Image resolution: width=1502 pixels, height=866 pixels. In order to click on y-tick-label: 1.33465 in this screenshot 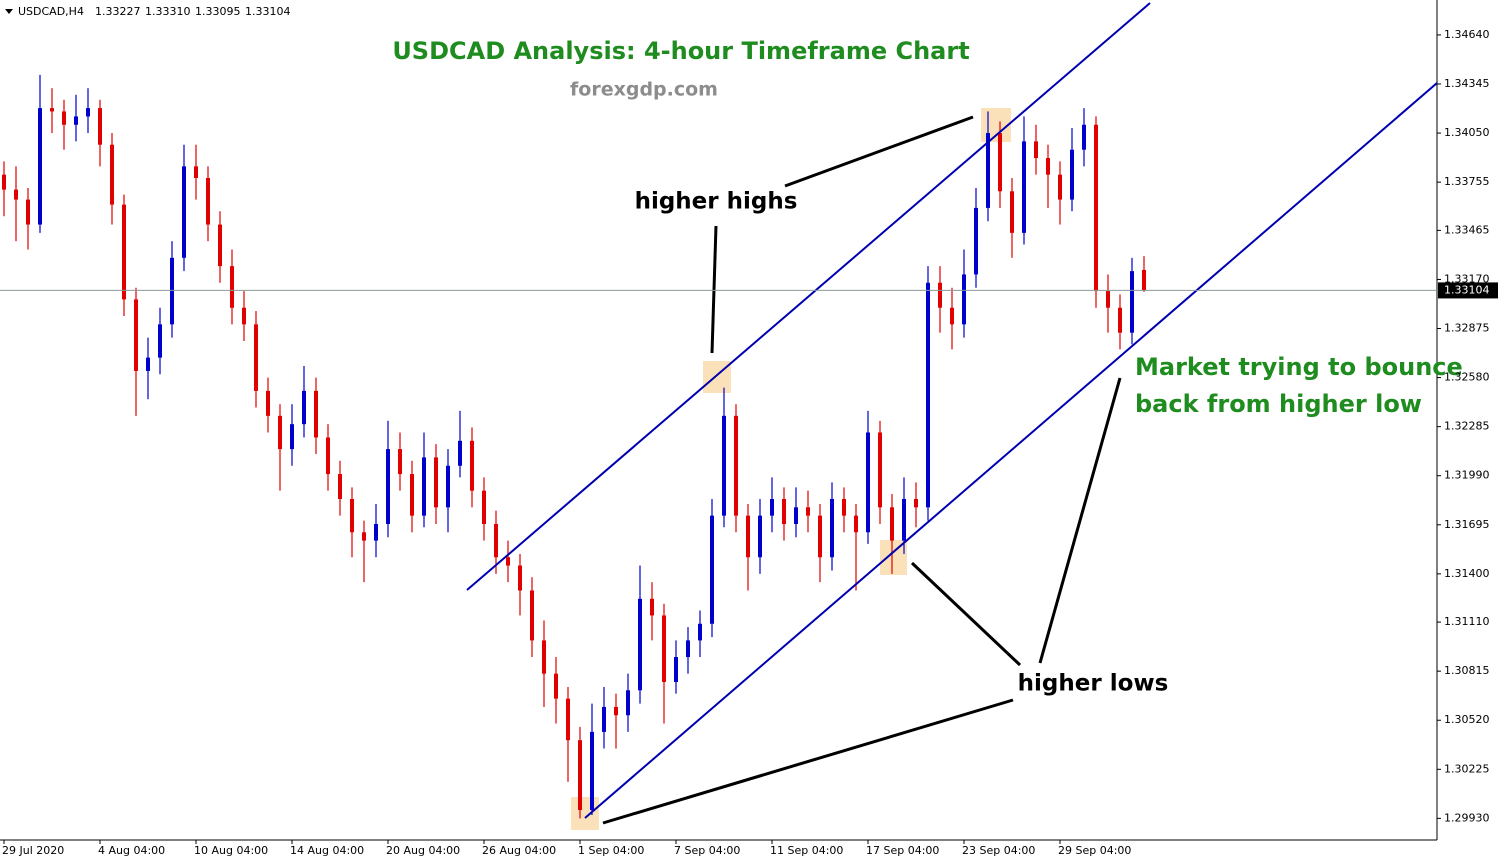, I will do `click(1467, 229)`.